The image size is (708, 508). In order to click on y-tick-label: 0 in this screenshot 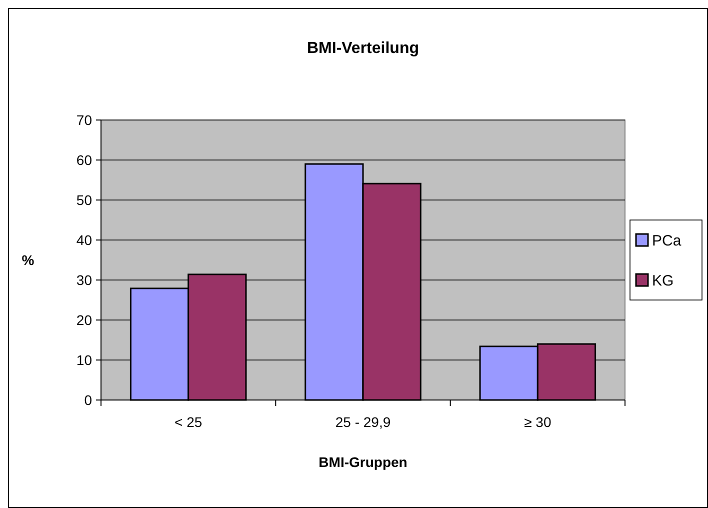, I will do `click(88, 400)`.